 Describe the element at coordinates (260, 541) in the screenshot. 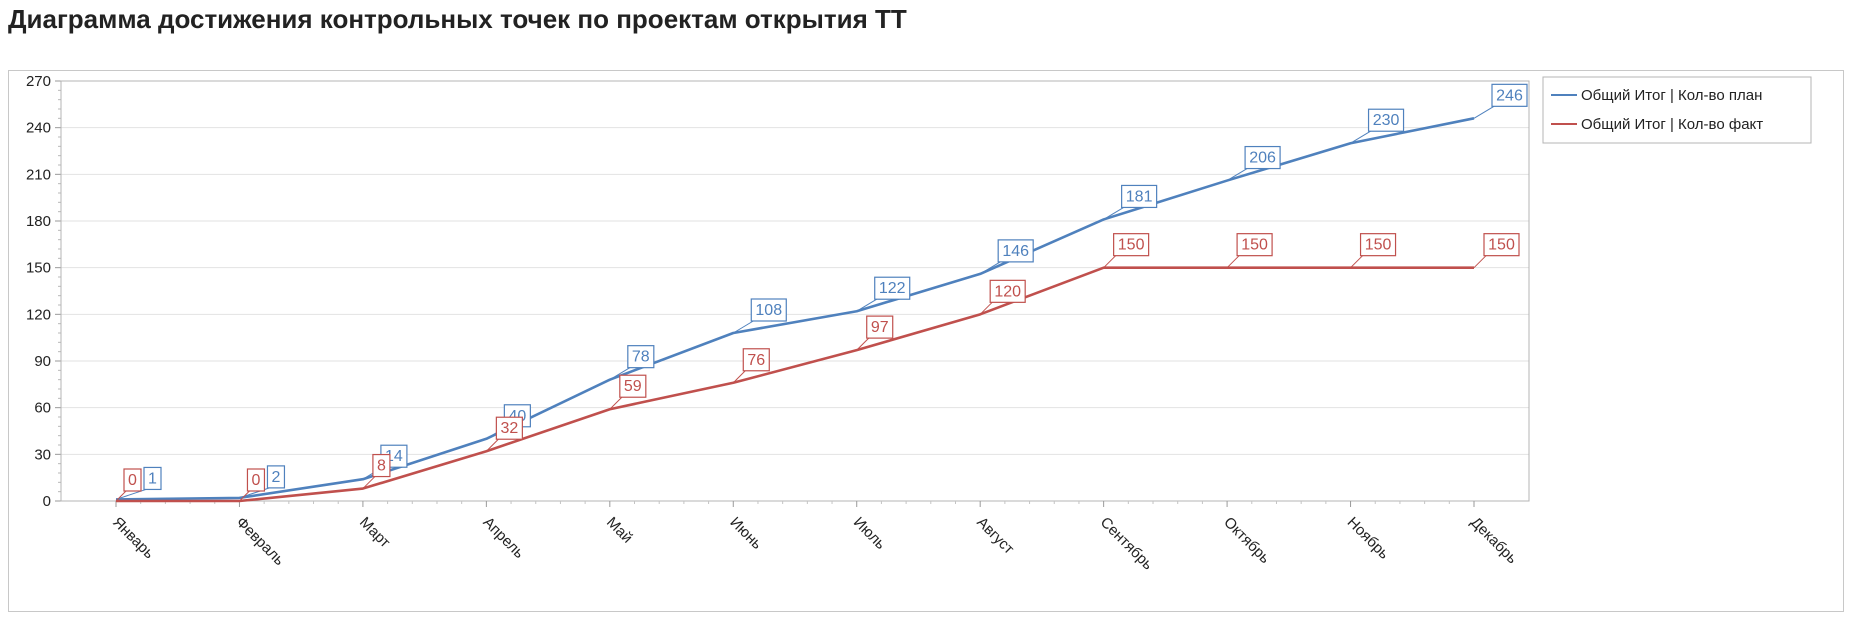

I see `x-tick-label: Февраль` at that location.